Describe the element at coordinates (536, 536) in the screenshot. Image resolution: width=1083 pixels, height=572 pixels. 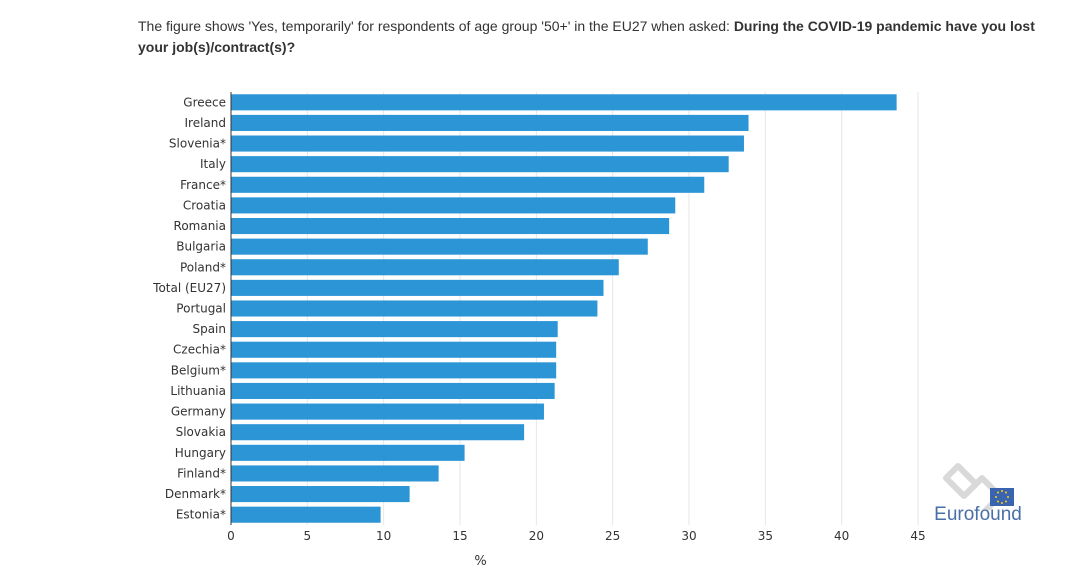
I see `x-tick-label: 20` at that location.